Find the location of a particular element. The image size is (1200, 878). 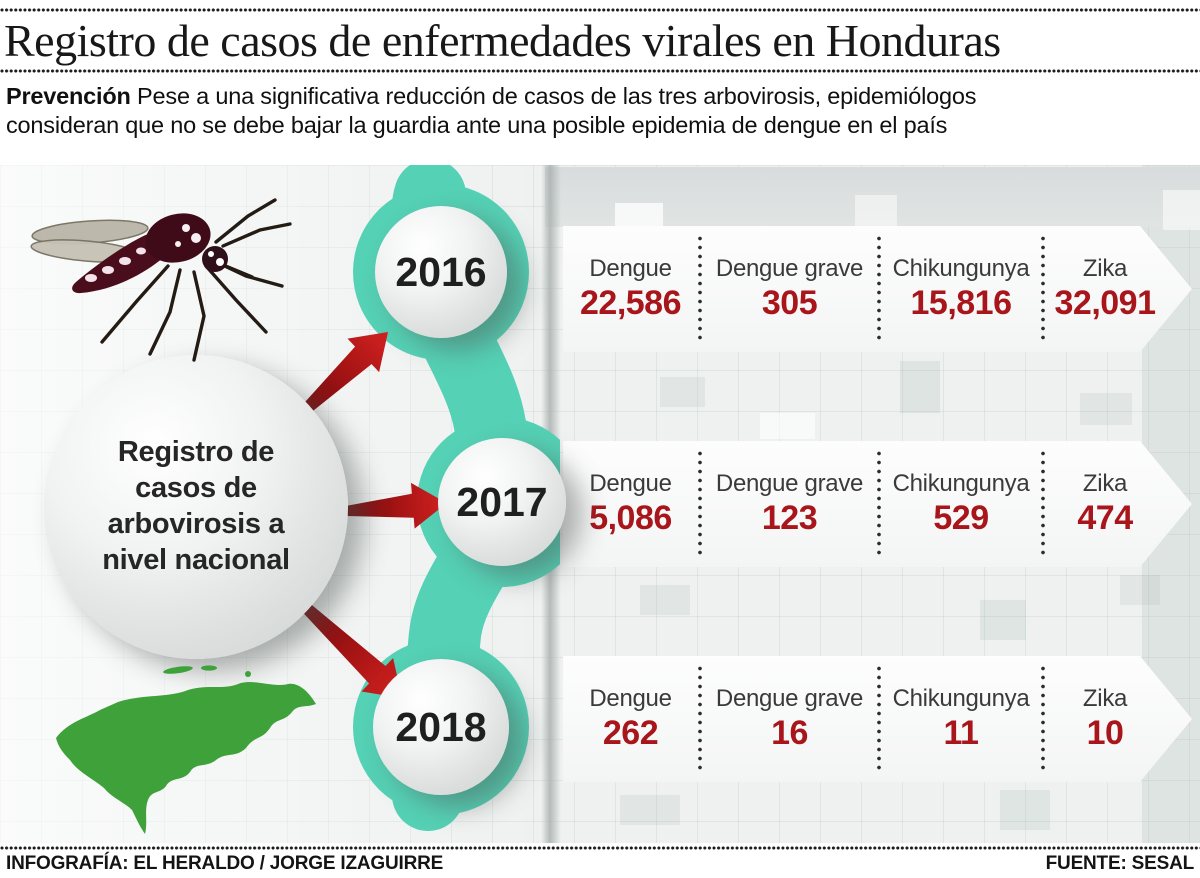

case-count: 5,086 is located at coordinates (630, 518).